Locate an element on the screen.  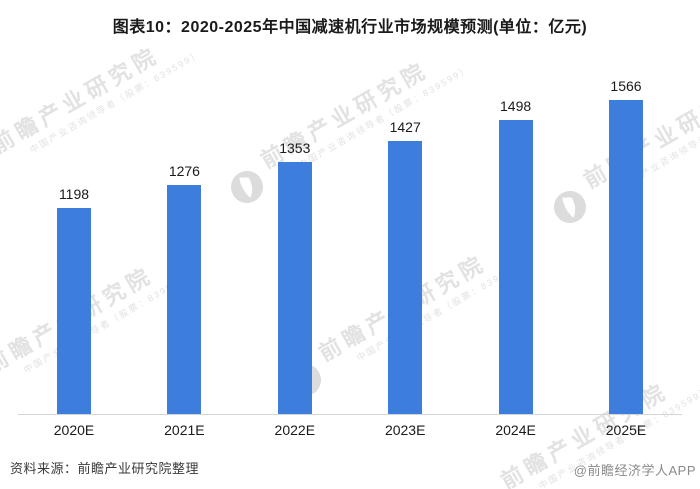
bar-value-label: 1498 is located at coordinates (516, 106).